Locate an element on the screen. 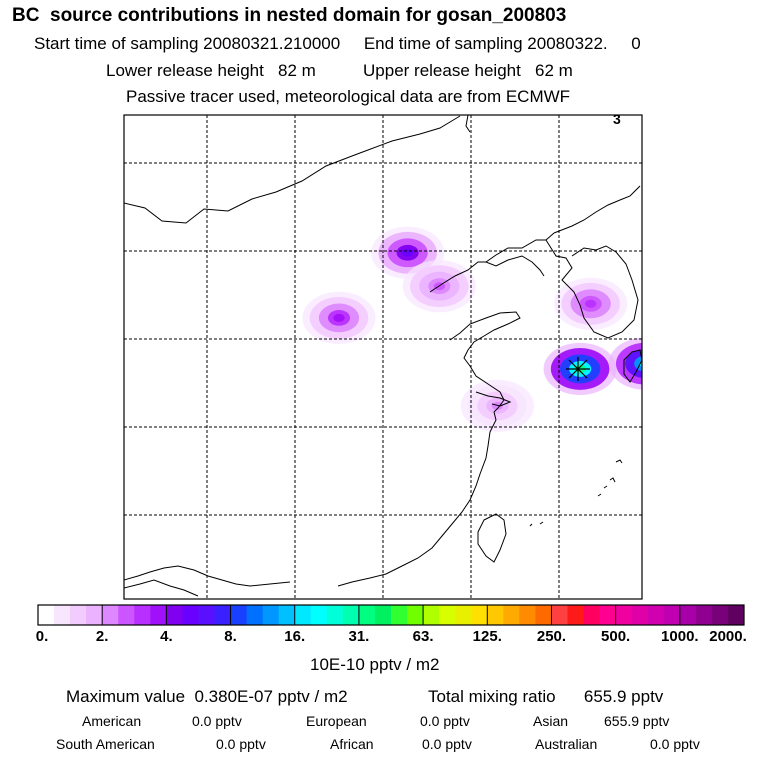  japan-kyushu is located at coordinates (632, 366).